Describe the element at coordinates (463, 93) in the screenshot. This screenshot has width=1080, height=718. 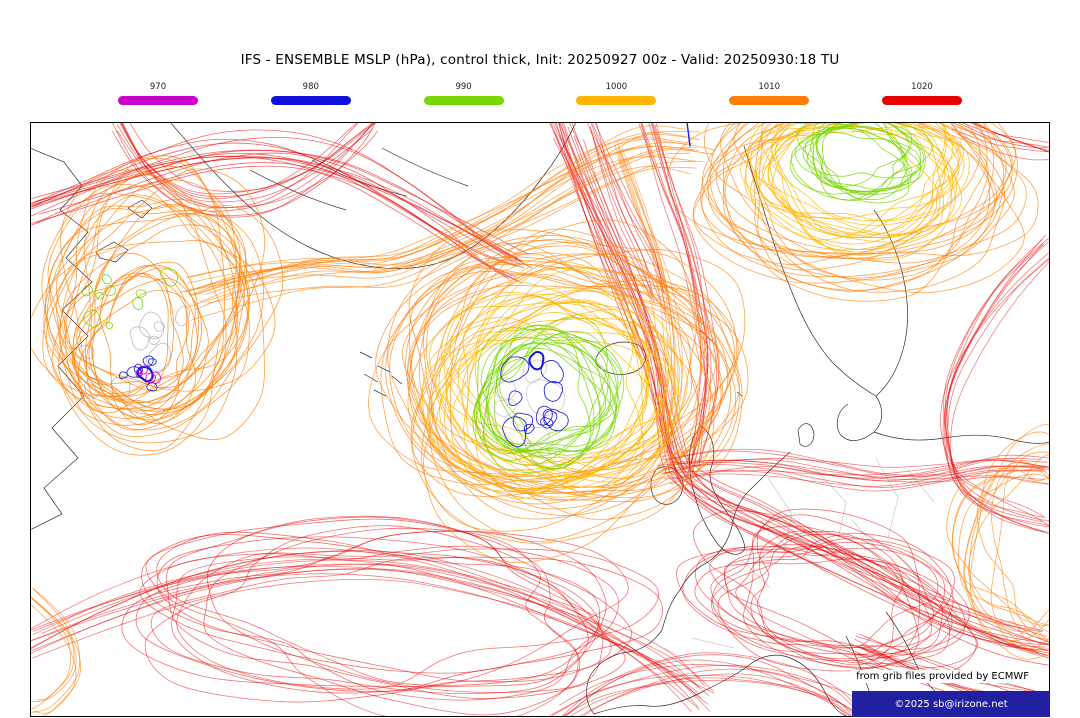
I see `legend-item-990: 990` at that location.